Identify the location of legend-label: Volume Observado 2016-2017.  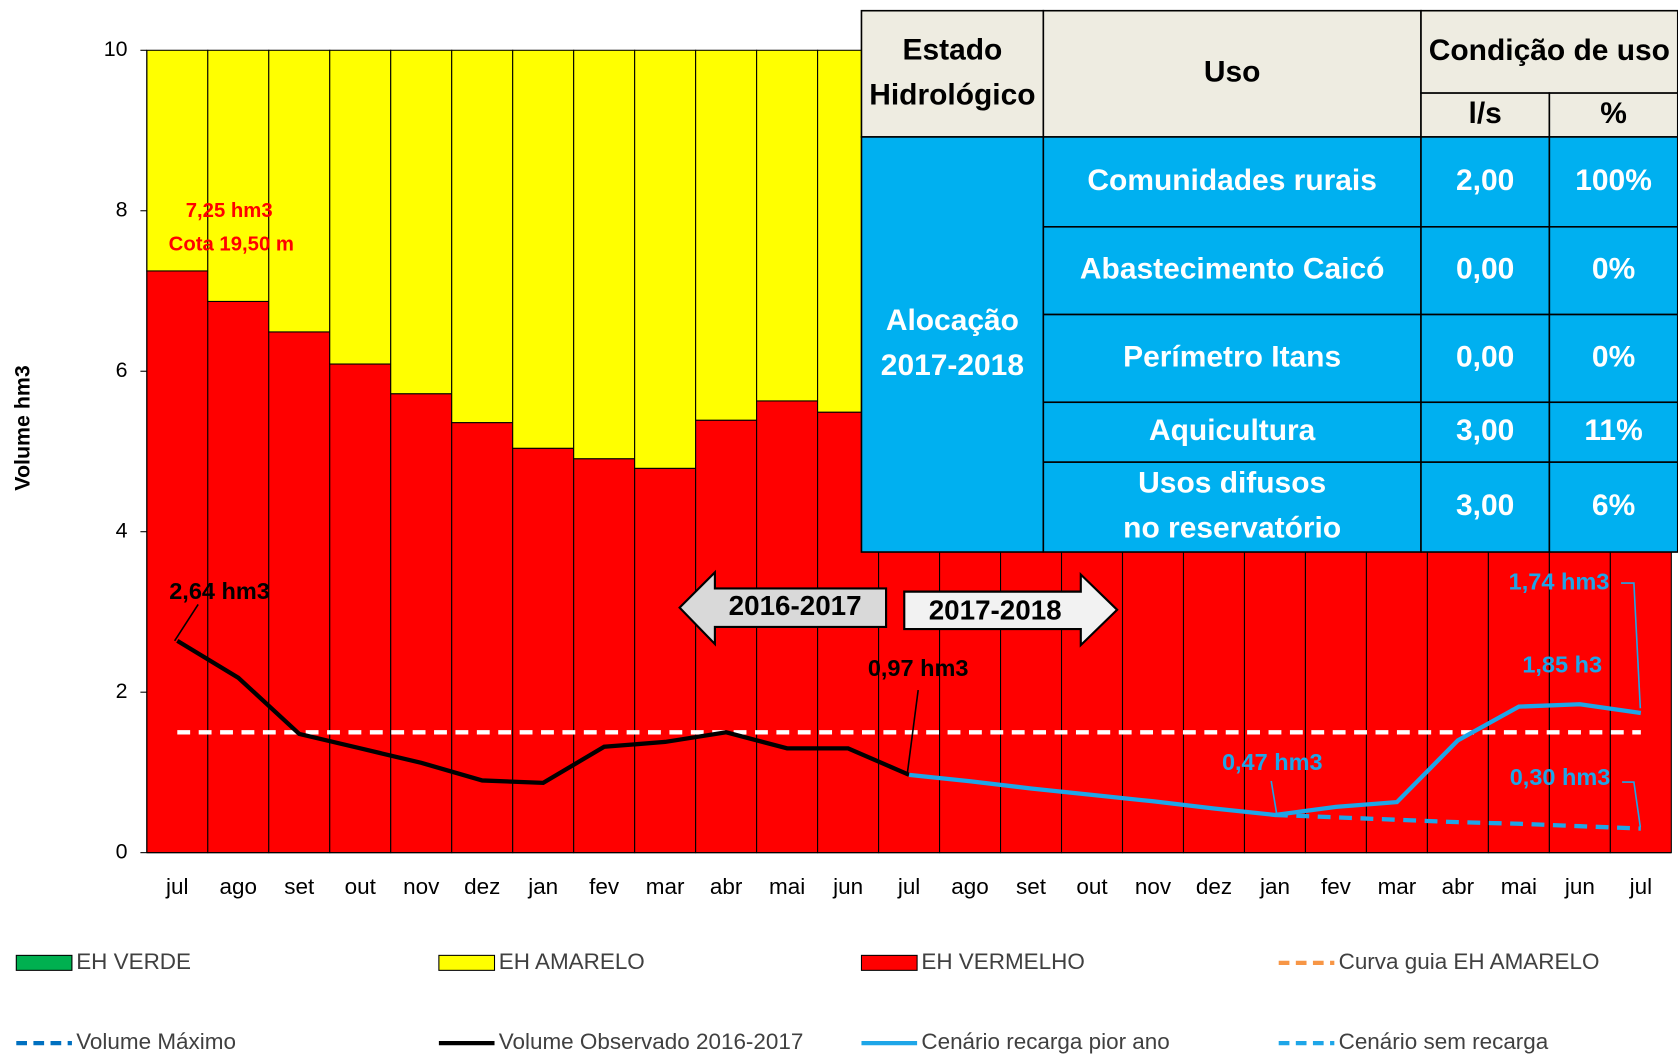
(651, 1041).